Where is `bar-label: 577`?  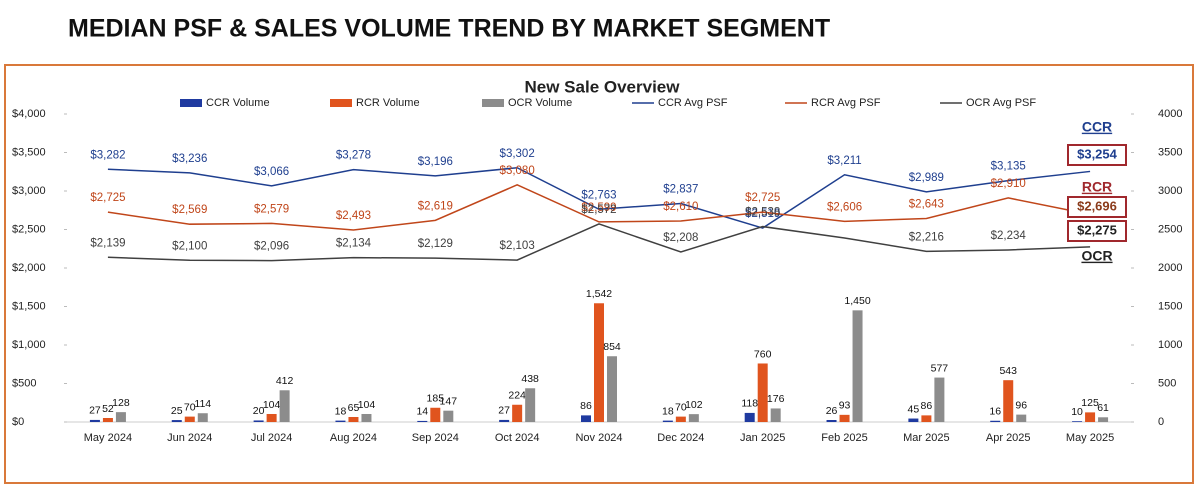 bar-label: 577 is located at coordinates (940, 368).